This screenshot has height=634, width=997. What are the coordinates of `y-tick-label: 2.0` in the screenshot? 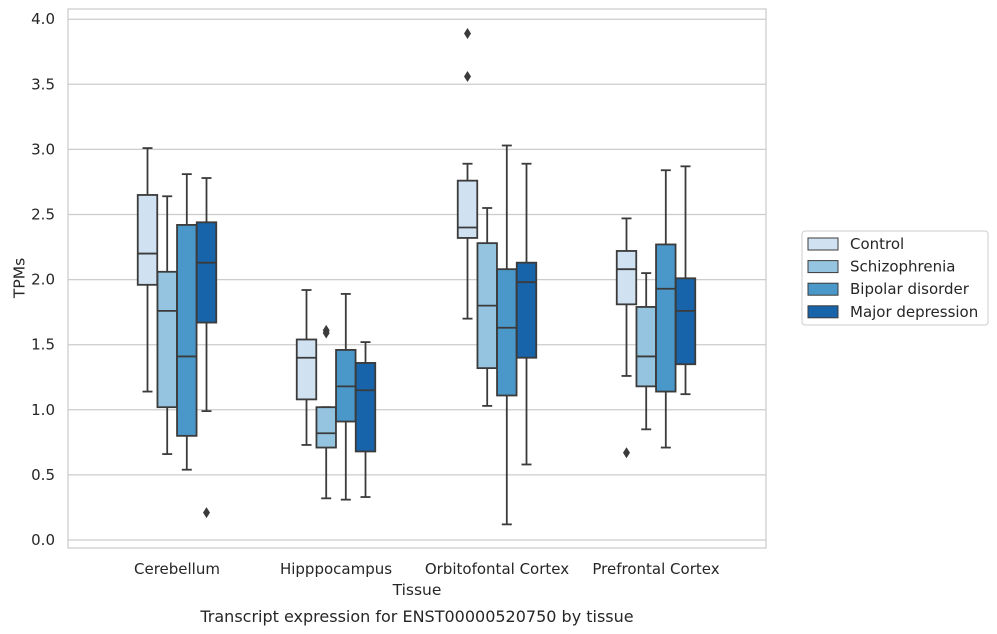 It's located at (43, 280).